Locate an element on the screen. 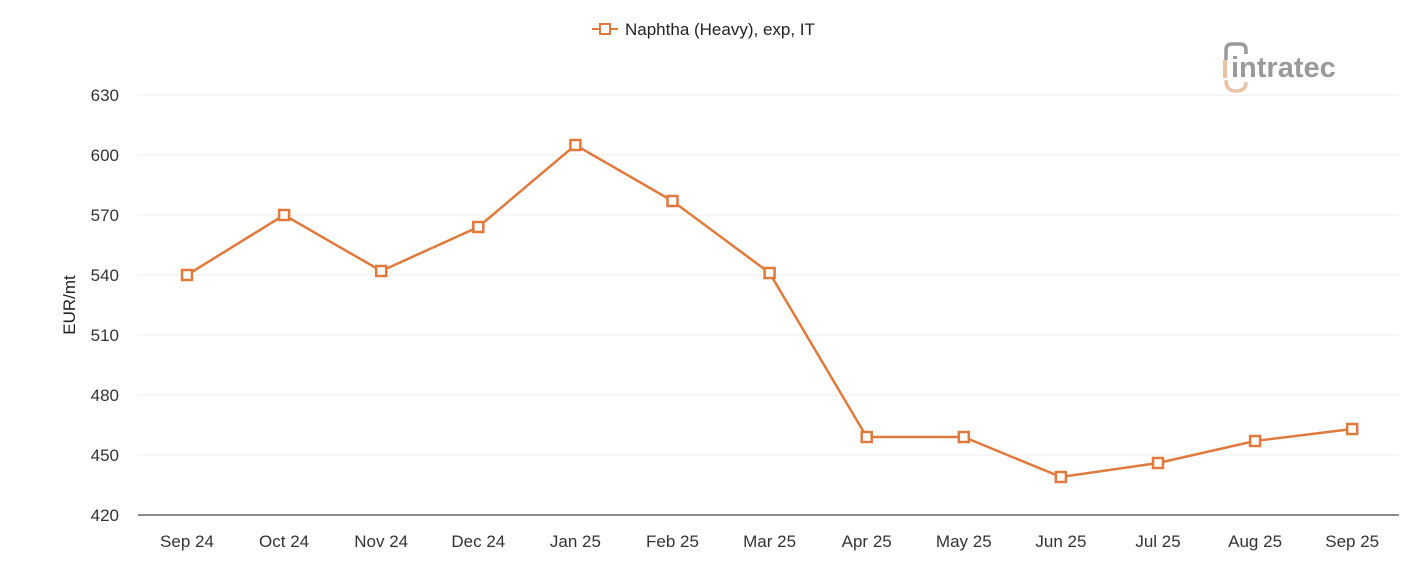 The image size is (1401, 561). x-tick-label: Sep 25 is located at coordinates (1352, 541).